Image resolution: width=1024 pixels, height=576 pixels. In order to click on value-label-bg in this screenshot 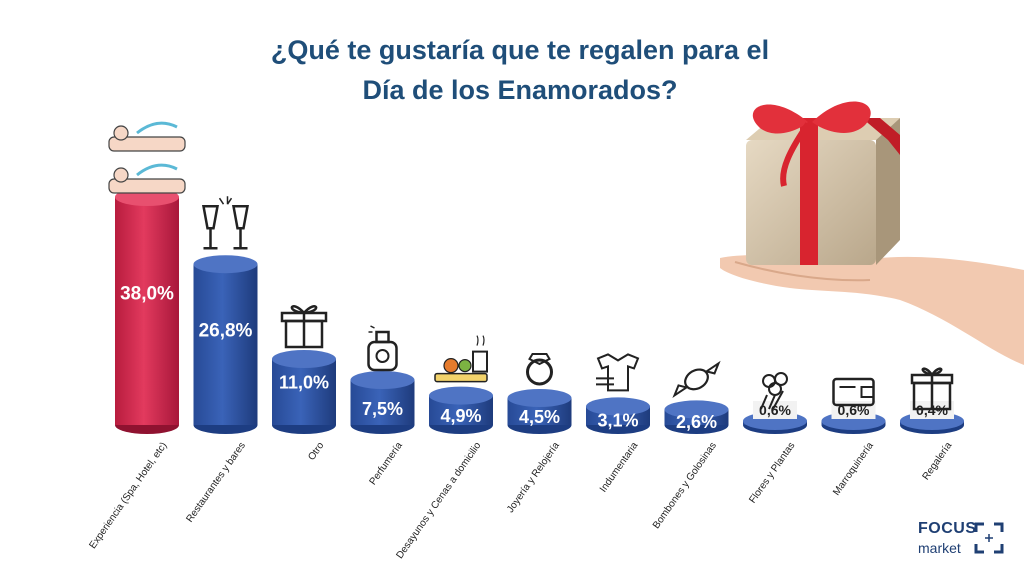, I will do `click(775, 410)`.